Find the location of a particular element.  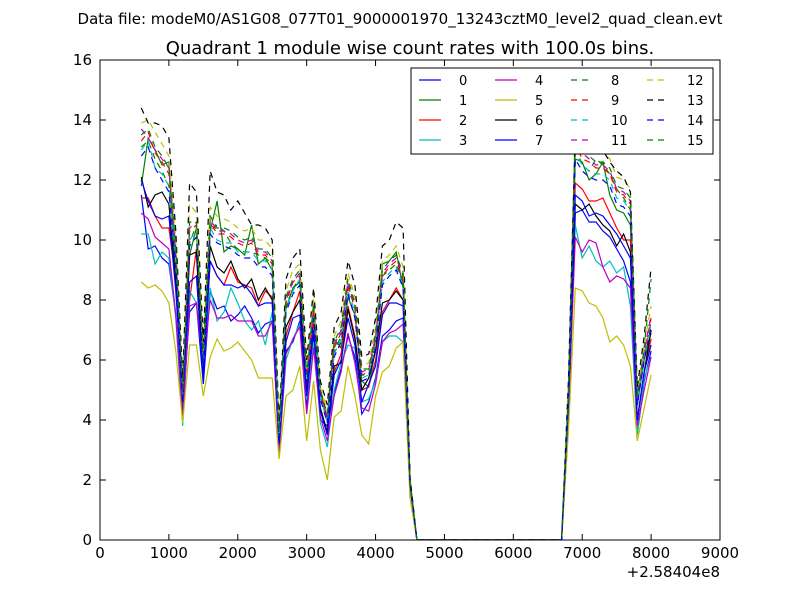

legend-box is located at coordinates (562, 111).